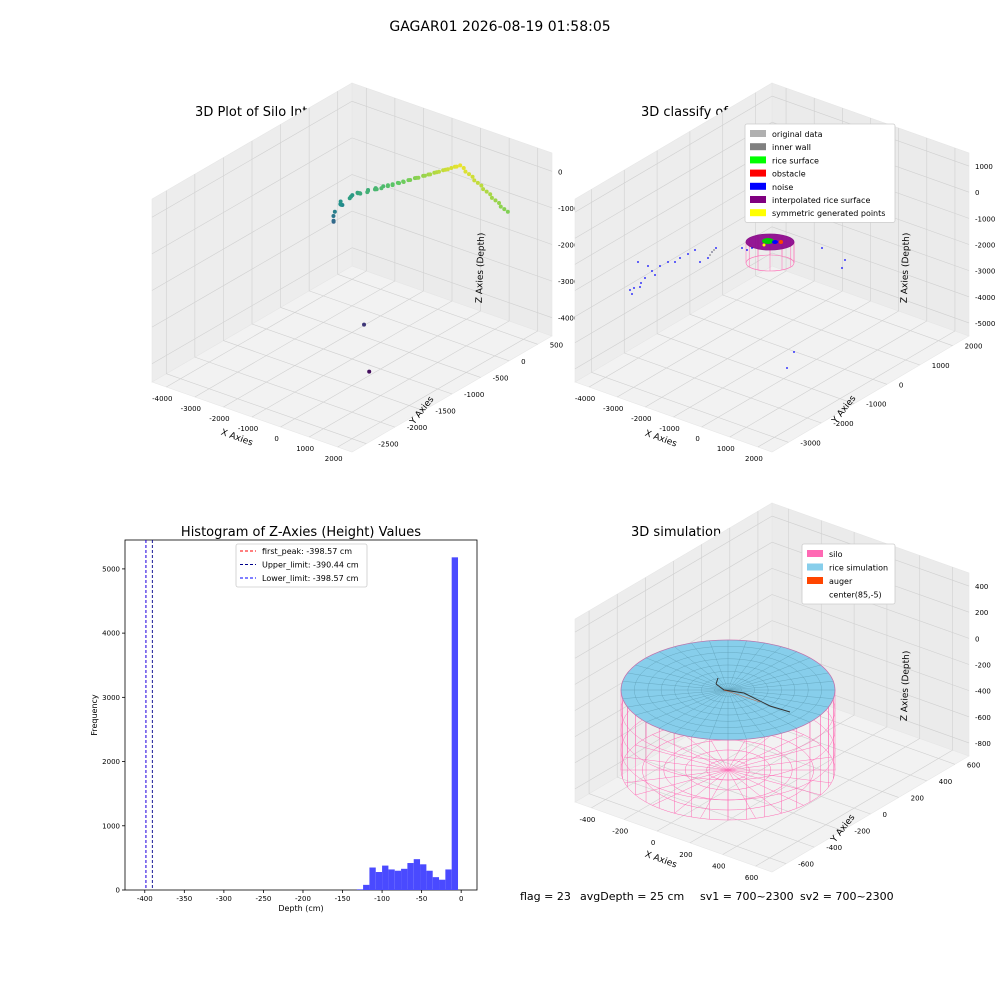  What do you see at coordinates (917, 798) in the screenshot?
I see `tick-label: 200` at bounding box center [917, 798].